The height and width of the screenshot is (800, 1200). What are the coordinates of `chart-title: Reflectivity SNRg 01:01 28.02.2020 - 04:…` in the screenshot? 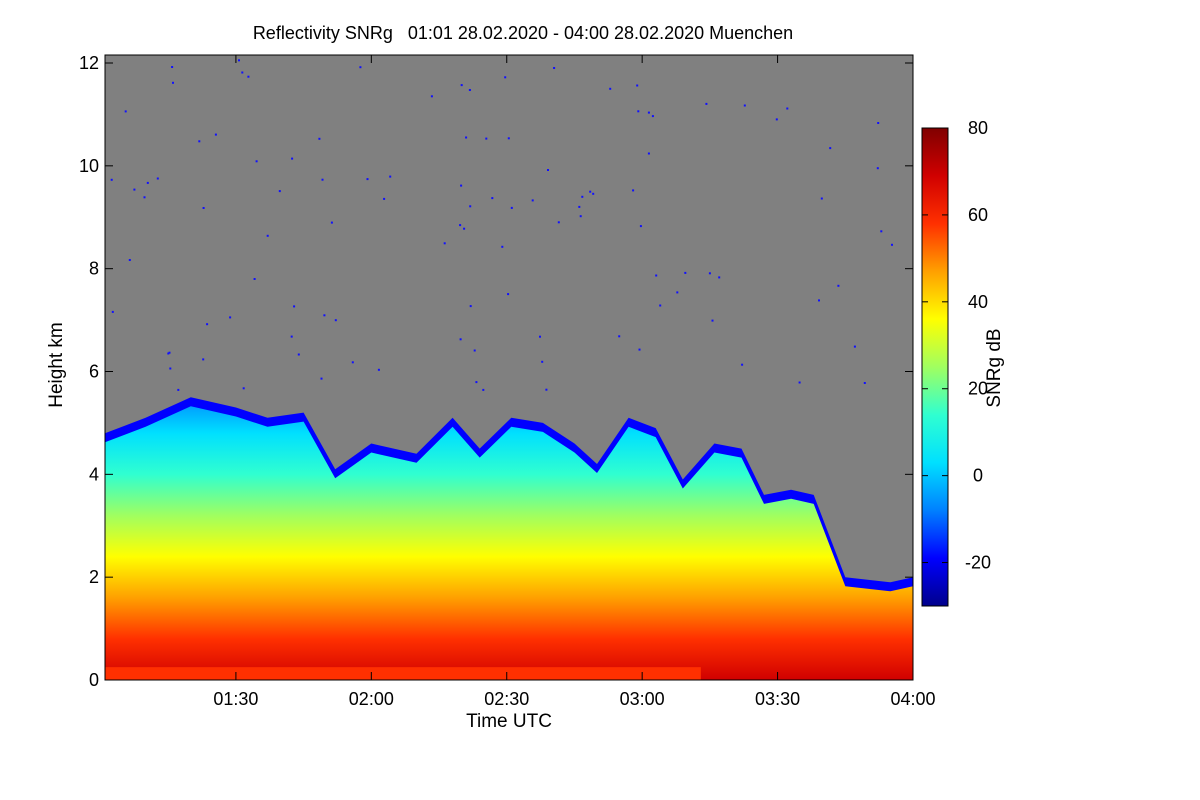 It's located at (523, 33).